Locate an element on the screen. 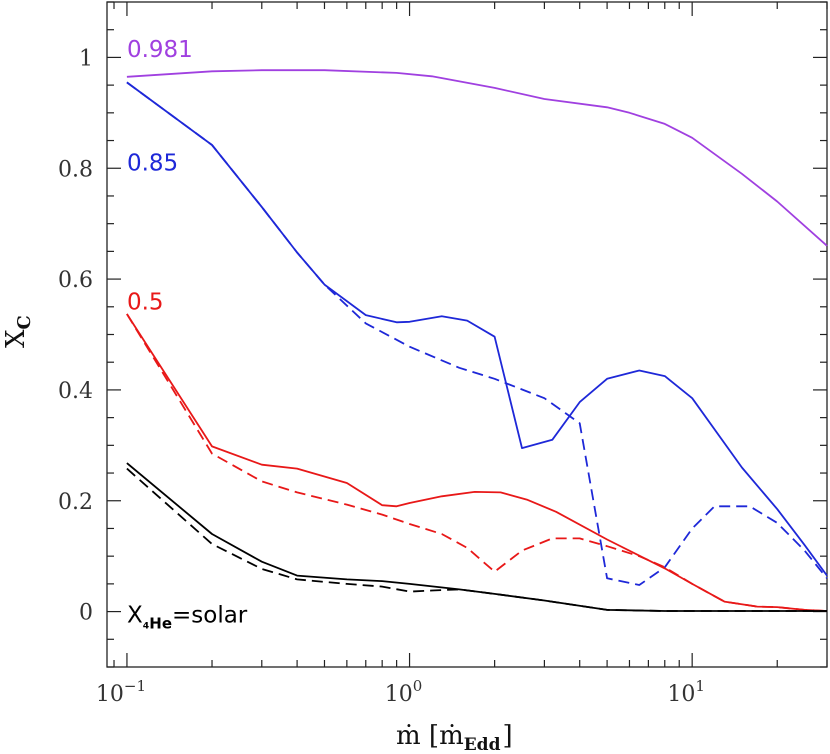 This screenshot has height=754, width=830. series-label-0: 0.981 is located at coordinates (160, 50).